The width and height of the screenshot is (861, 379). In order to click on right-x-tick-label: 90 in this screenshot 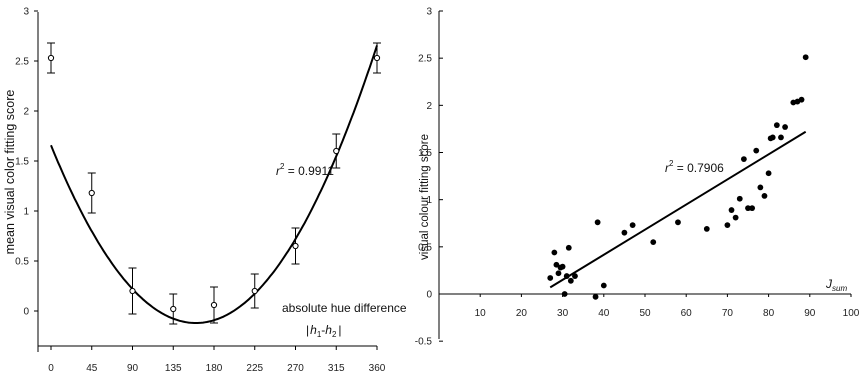, I will do `click(810, 313)`.